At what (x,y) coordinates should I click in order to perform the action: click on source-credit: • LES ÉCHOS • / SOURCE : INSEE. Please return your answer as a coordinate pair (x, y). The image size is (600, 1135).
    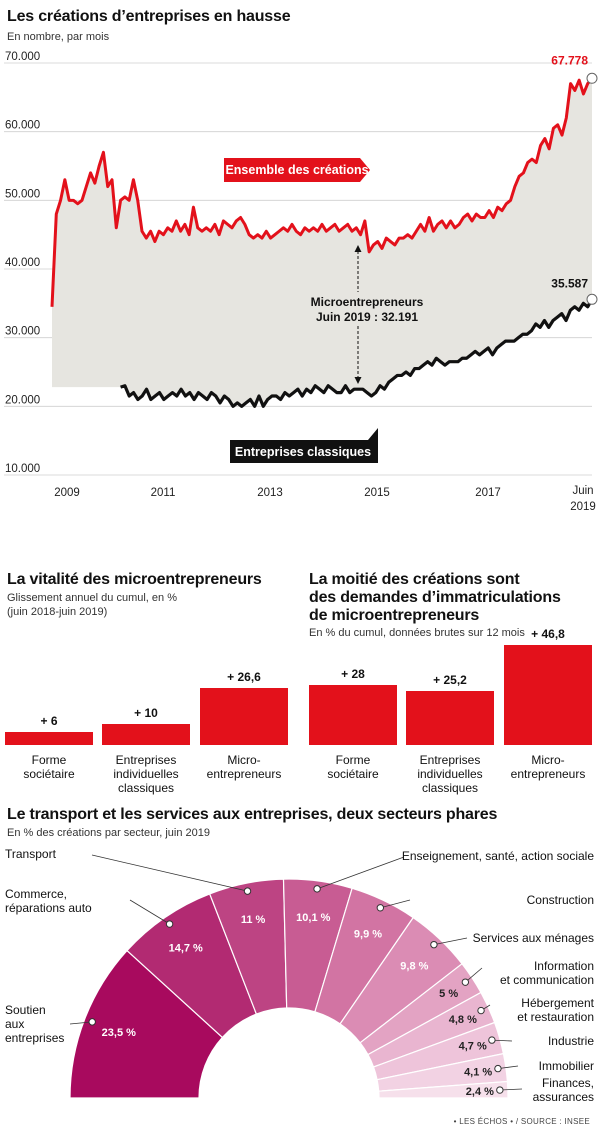
    Looking at the image, I should click on (521, 1121).